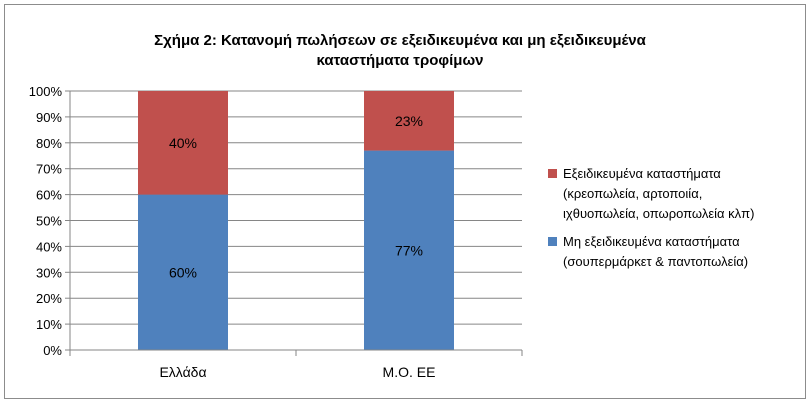 Image resolution: width=812 pixels, height=405 pixels. I want to click on y-tick-label: 30%, so click(49, 272).